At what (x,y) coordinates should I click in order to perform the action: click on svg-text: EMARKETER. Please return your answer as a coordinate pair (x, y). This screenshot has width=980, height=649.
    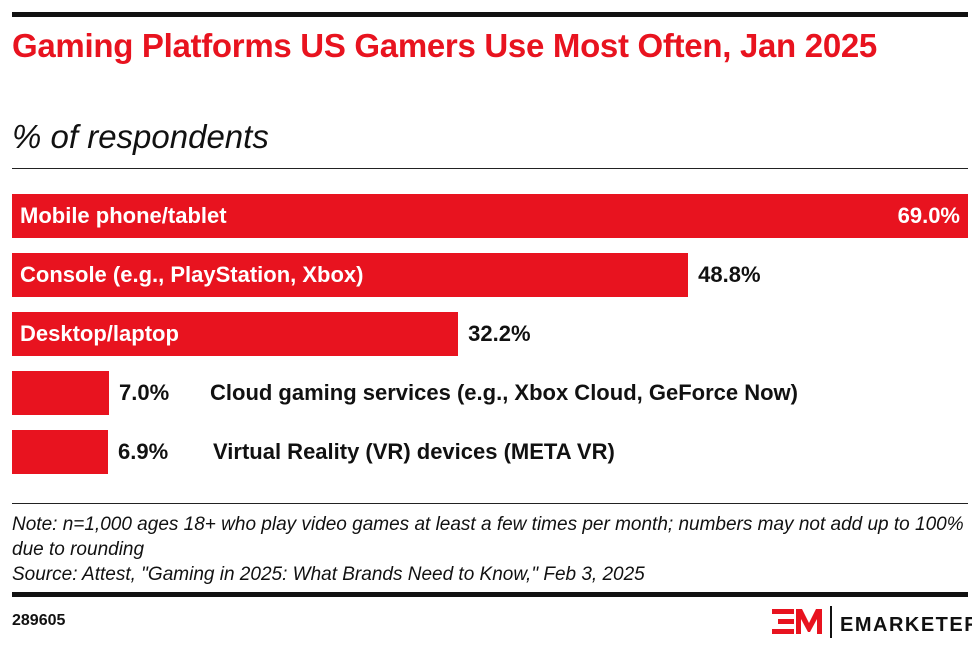
    Looking at the image, I should click on (906, 625).